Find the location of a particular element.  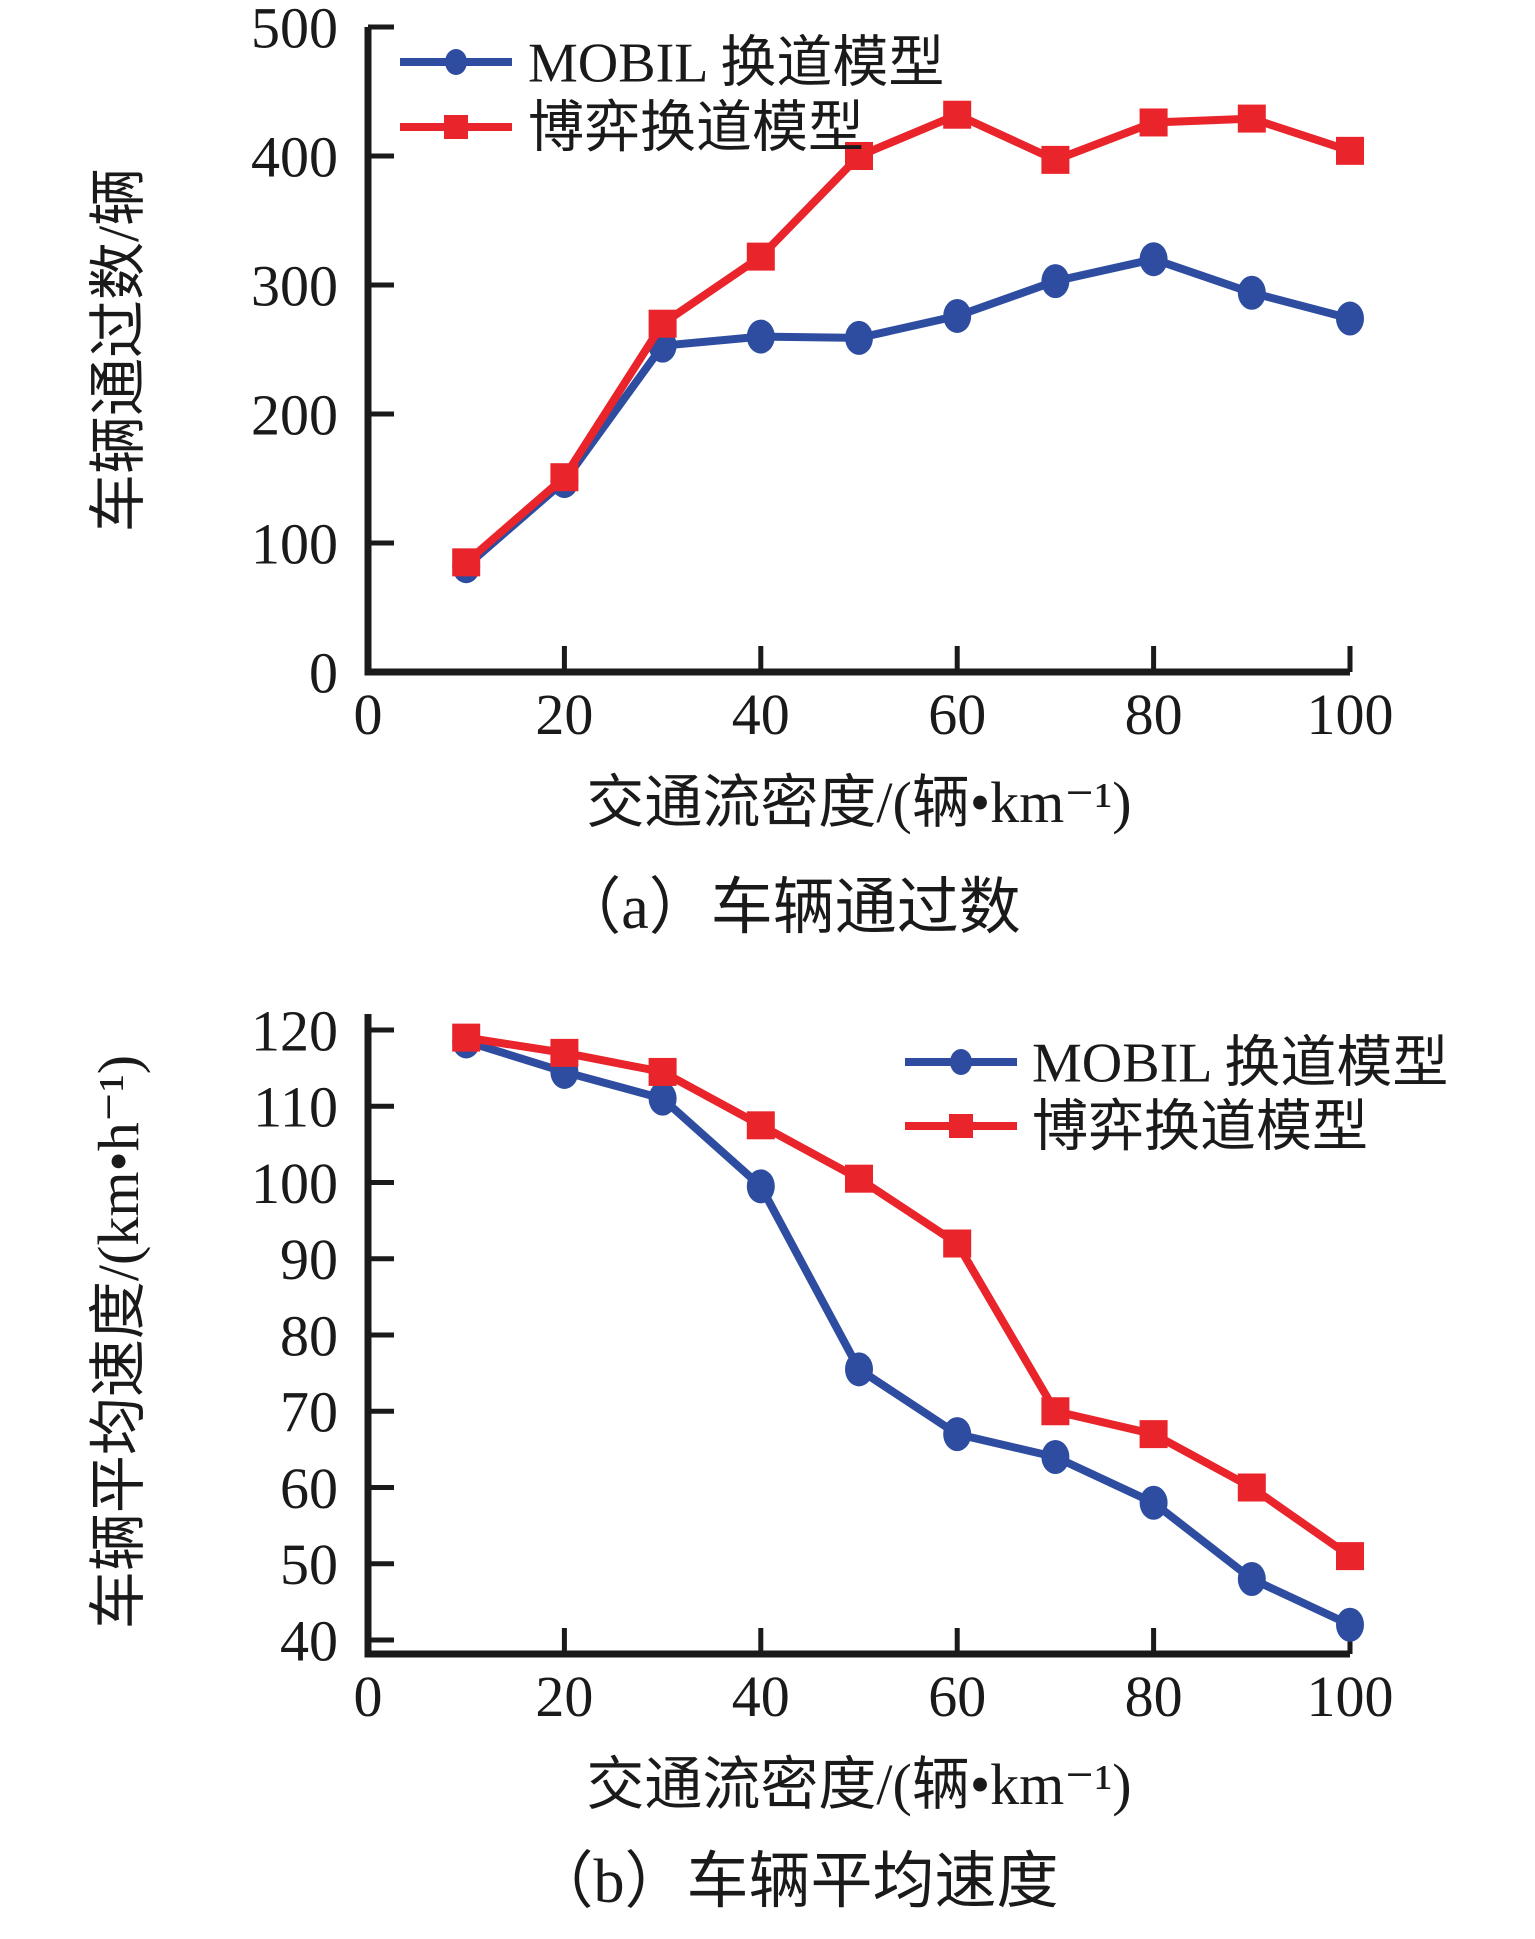

chart-a-xaxis-title: 交通流密度/(辆•km⁻¹) is located at coordinates (858, 802).